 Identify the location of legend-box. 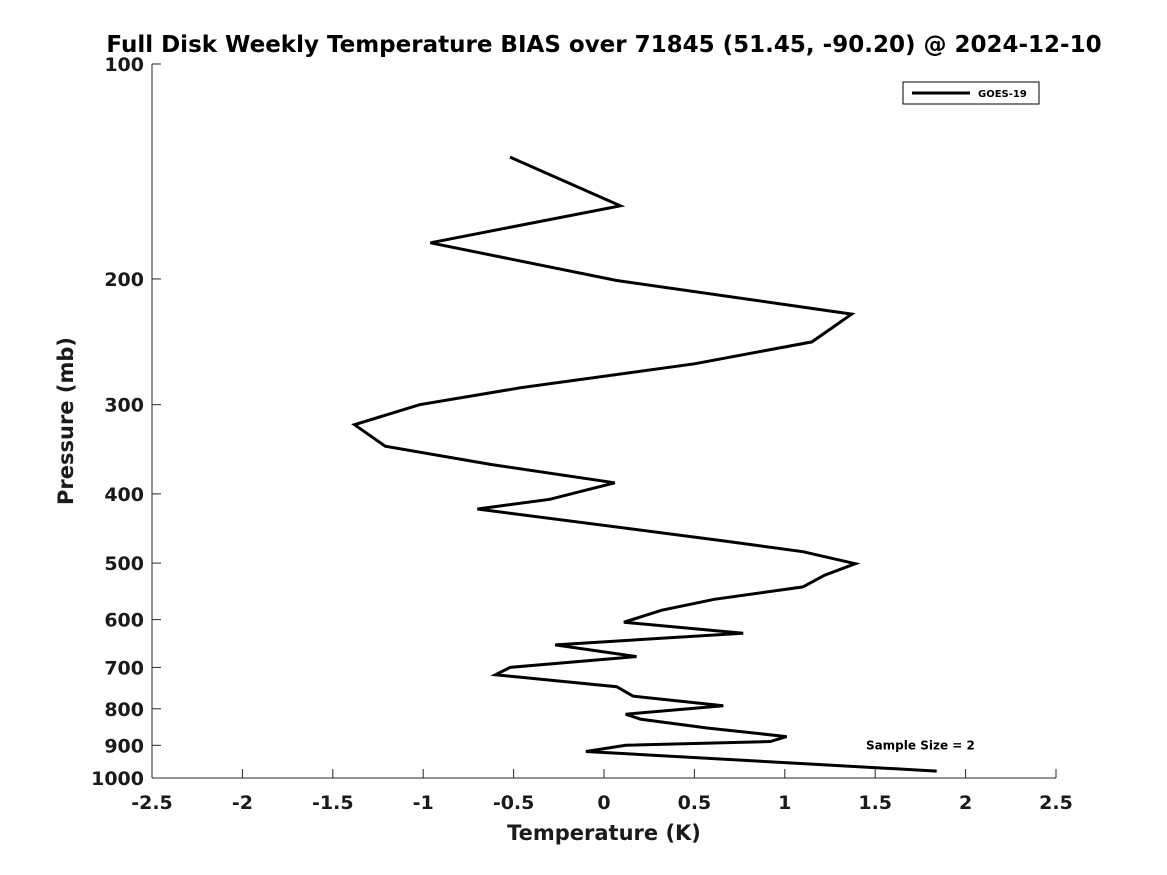
(971, 93).